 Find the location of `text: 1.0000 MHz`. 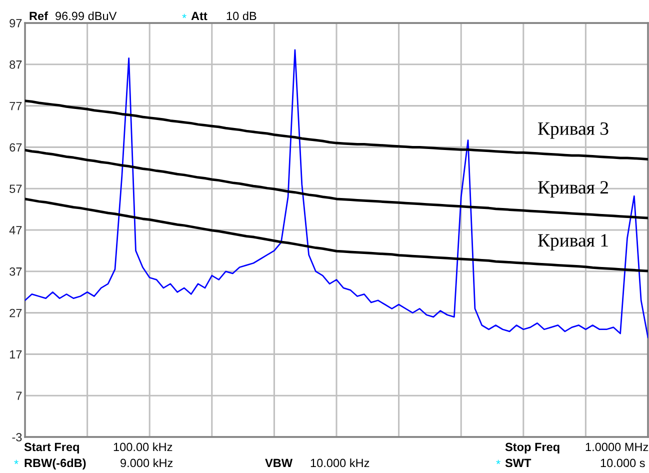

text: 1.0000 MHz is located at coordinates (617, 447).